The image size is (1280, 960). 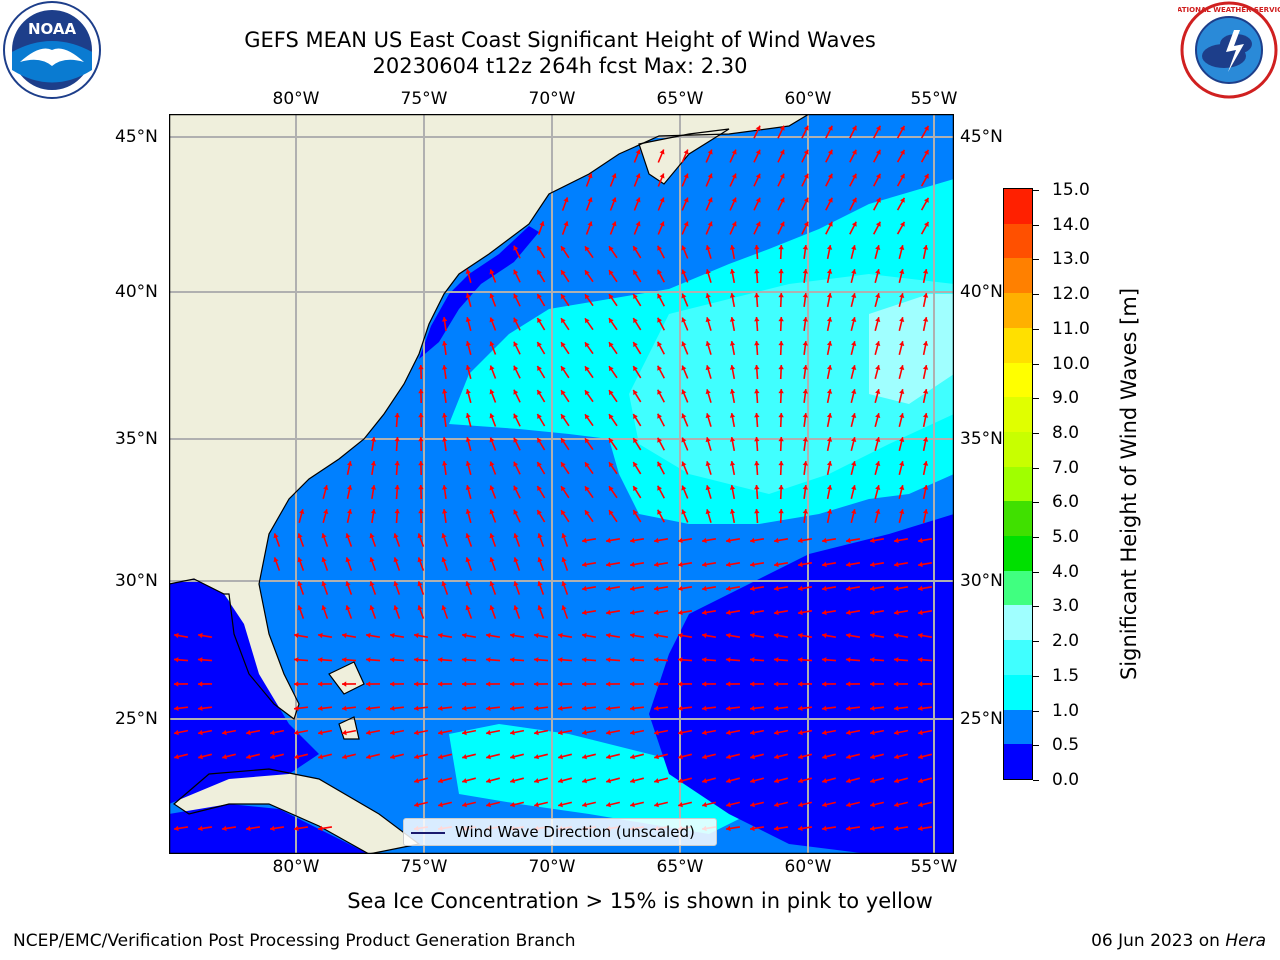 What do you see at coordinates (1066, 675) in the screenshot?
I see `colorbar-tick-label: 1.5` at bounding box center [1066, 675].